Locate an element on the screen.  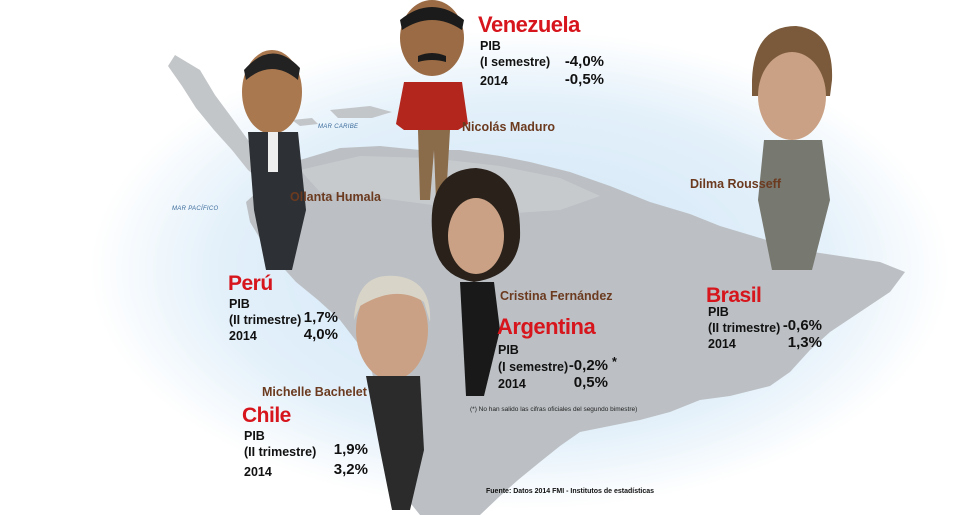
period-label-argentina: (I semestre) is located at coordinates (533, 367).